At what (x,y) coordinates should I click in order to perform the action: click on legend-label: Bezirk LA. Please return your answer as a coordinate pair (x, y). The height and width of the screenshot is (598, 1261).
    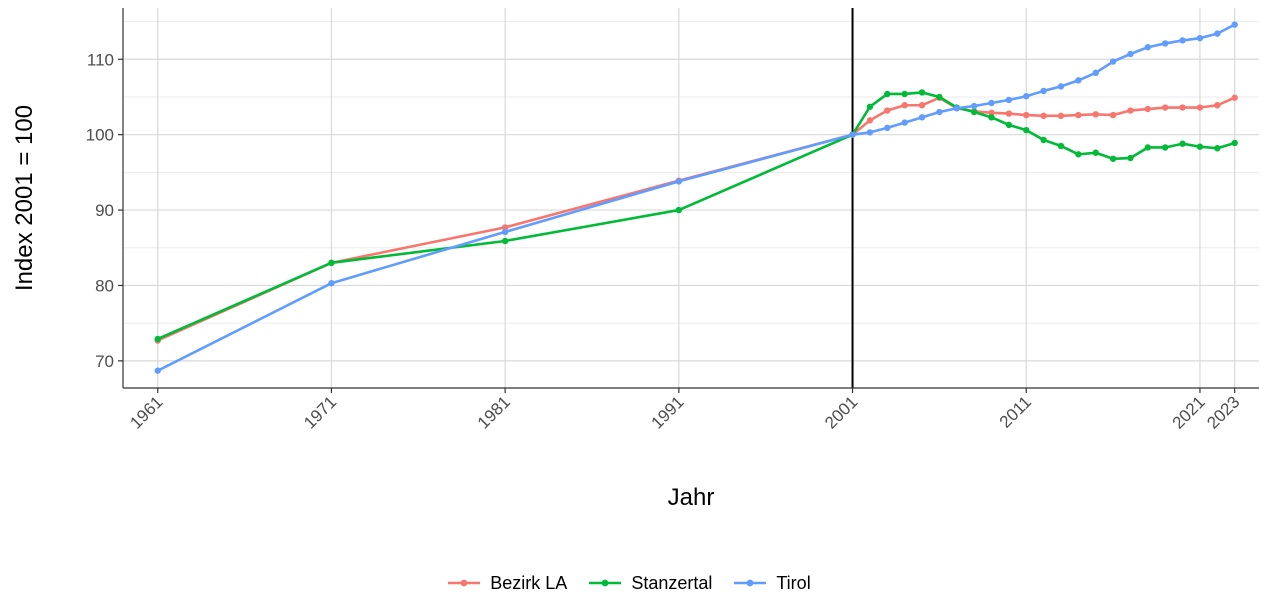
    Looking at the image, I should click on (529, 582).